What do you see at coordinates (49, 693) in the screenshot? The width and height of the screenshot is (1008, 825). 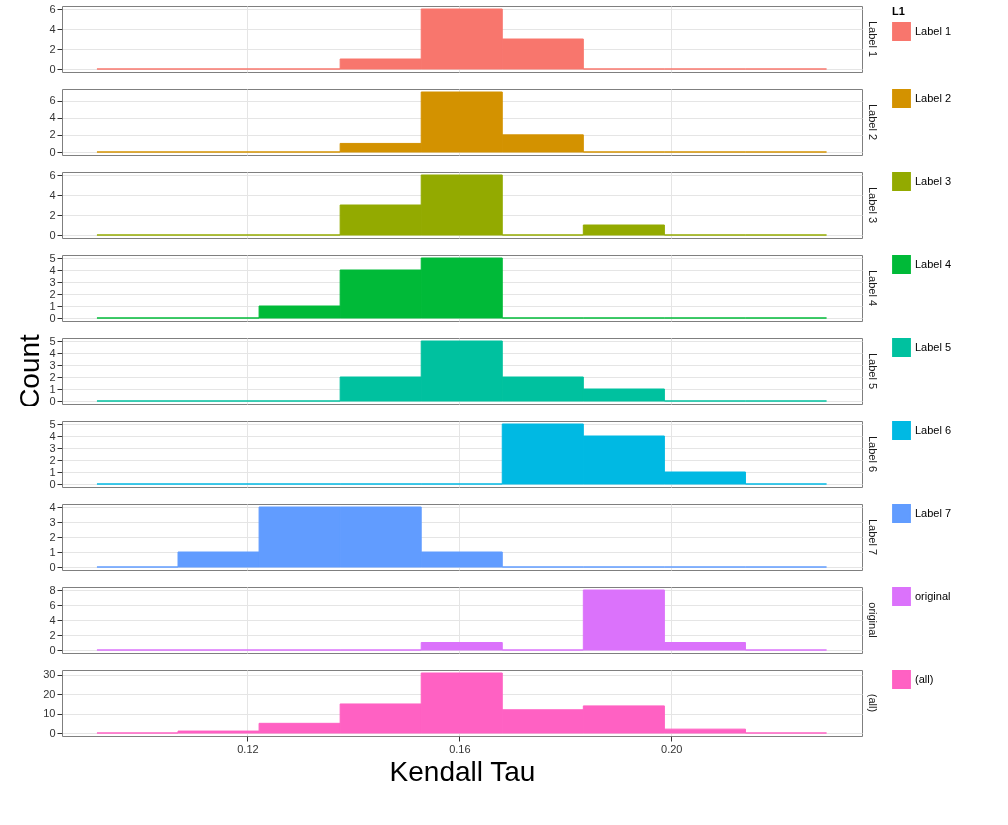 I see `y-tick-label: 20` at bounding box center [49, 693].